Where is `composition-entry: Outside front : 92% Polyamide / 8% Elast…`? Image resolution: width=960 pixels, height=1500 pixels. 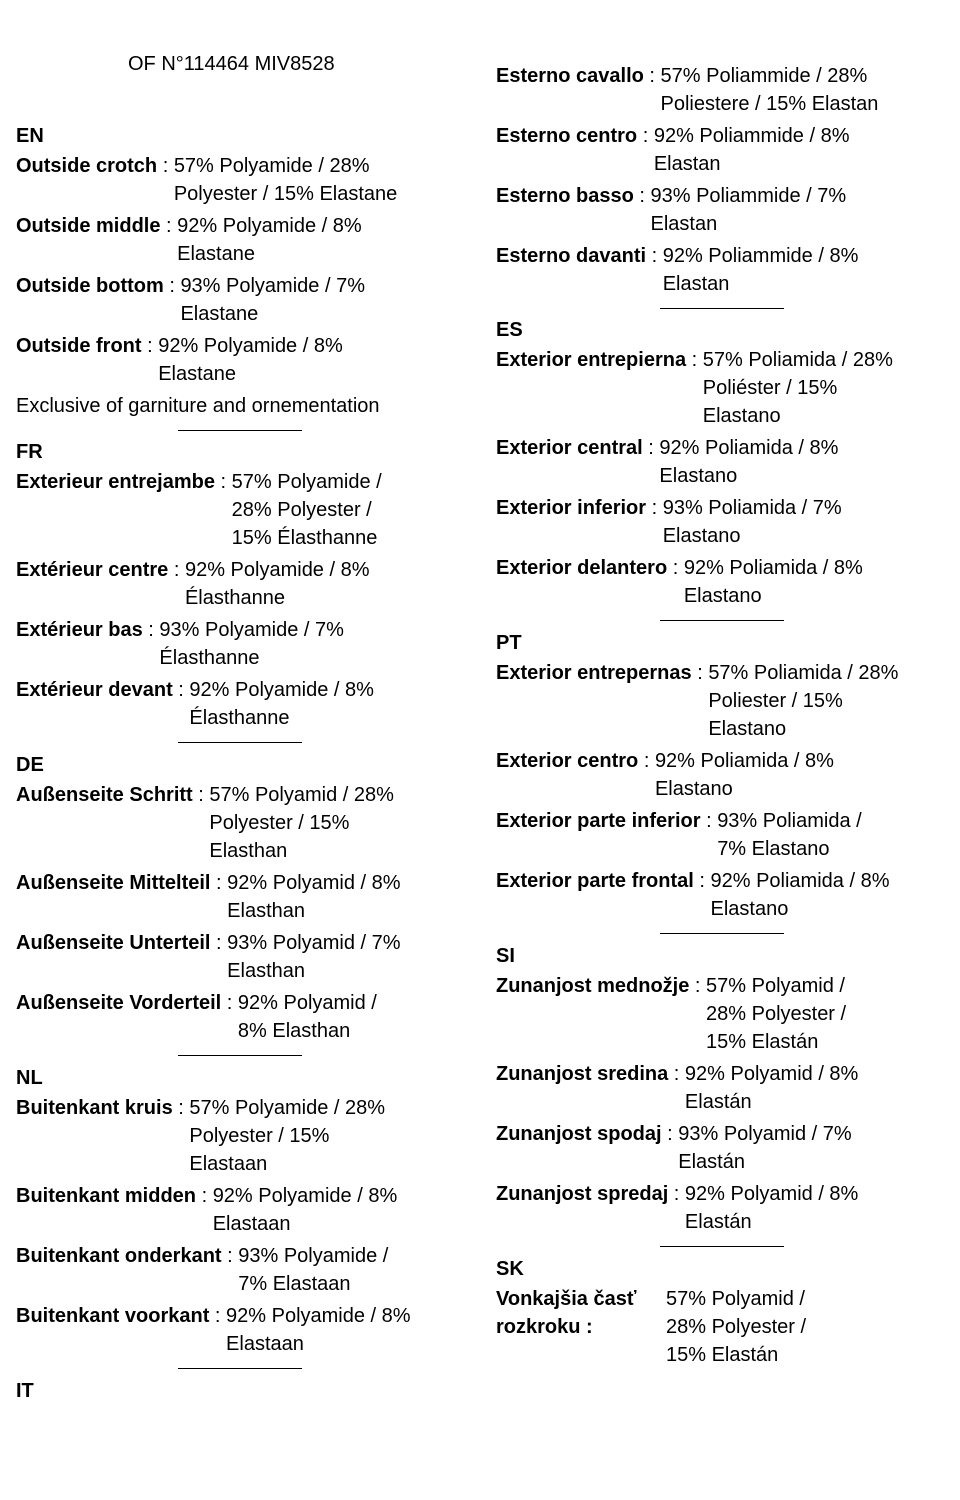 composition-entry: Outside front : 92% Polyamide / 8% Elast… is located at coordinates (236, 360).